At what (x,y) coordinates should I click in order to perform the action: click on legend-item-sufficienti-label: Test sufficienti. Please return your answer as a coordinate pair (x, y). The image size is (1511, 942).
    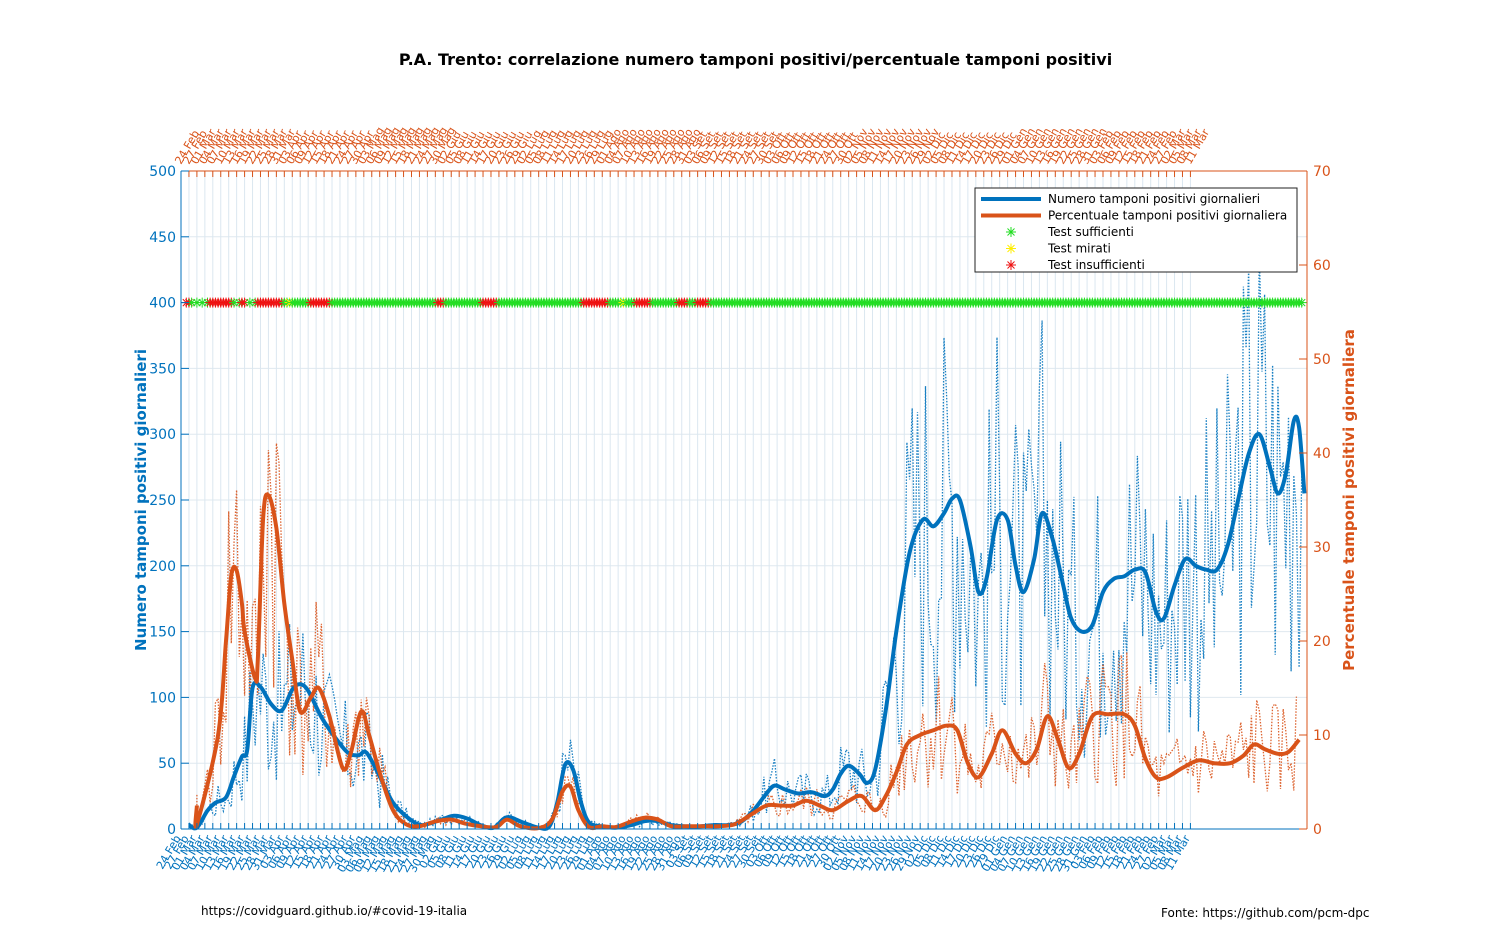
    Looking at the image, I should click on (1090, 232).